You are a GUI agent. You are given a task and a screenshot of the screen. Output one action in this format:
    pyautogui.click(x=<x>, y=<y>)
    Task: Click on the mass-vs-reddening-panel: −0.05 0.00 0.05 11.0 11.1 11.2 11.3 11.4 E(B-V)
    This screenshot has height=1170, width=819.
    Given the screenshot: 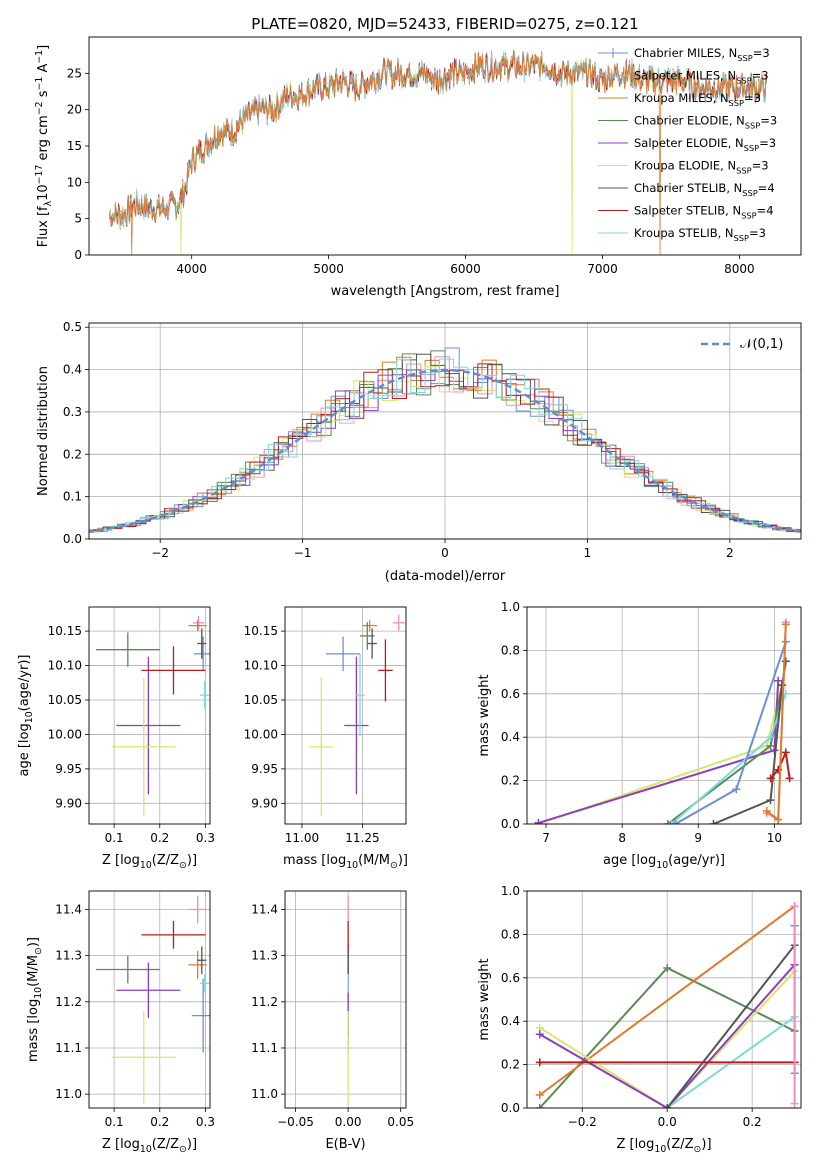 What is the action you would take?
    pyautogui.click(x=332, y=1021)
    